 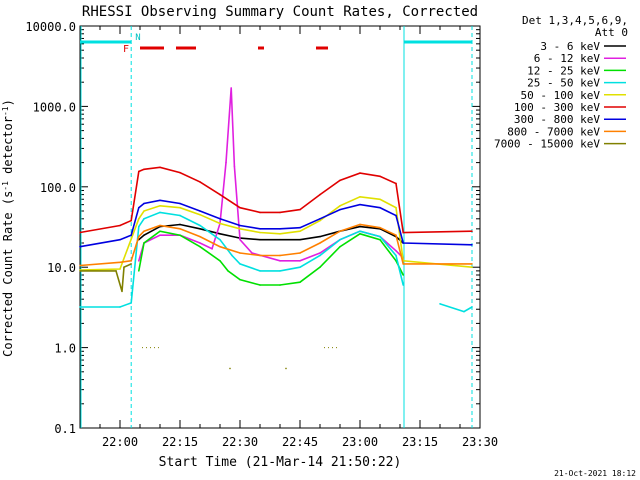 I want to click on x-axis-label: Start Time (21-Mar-14 21:50:22), so click(x=280, y=462).